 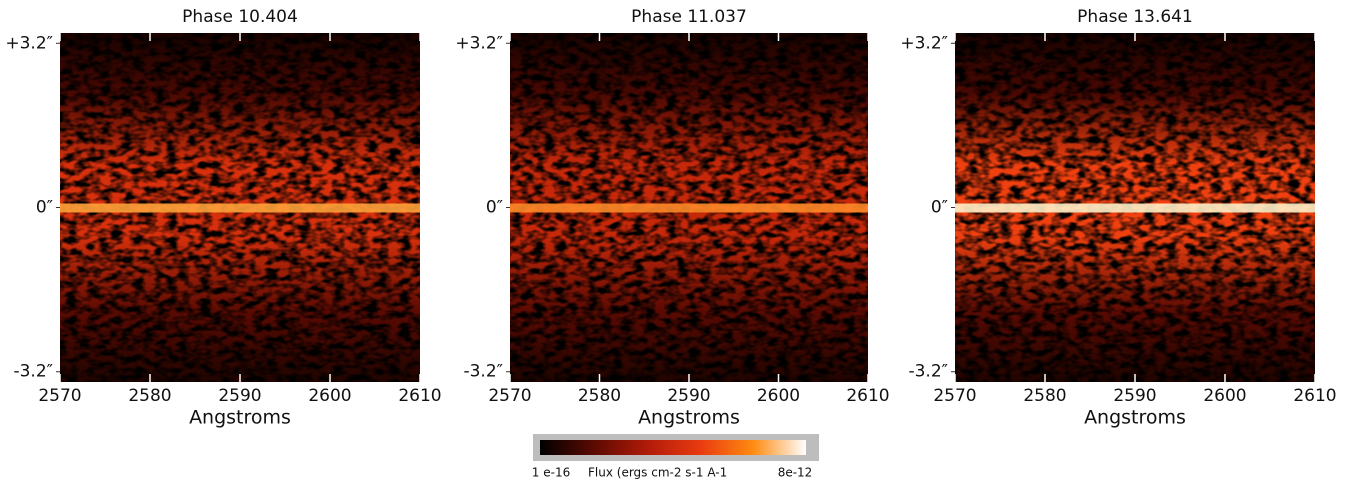 I want to click on colorbar-min: 1 e-16, so click(x=551, y=473).